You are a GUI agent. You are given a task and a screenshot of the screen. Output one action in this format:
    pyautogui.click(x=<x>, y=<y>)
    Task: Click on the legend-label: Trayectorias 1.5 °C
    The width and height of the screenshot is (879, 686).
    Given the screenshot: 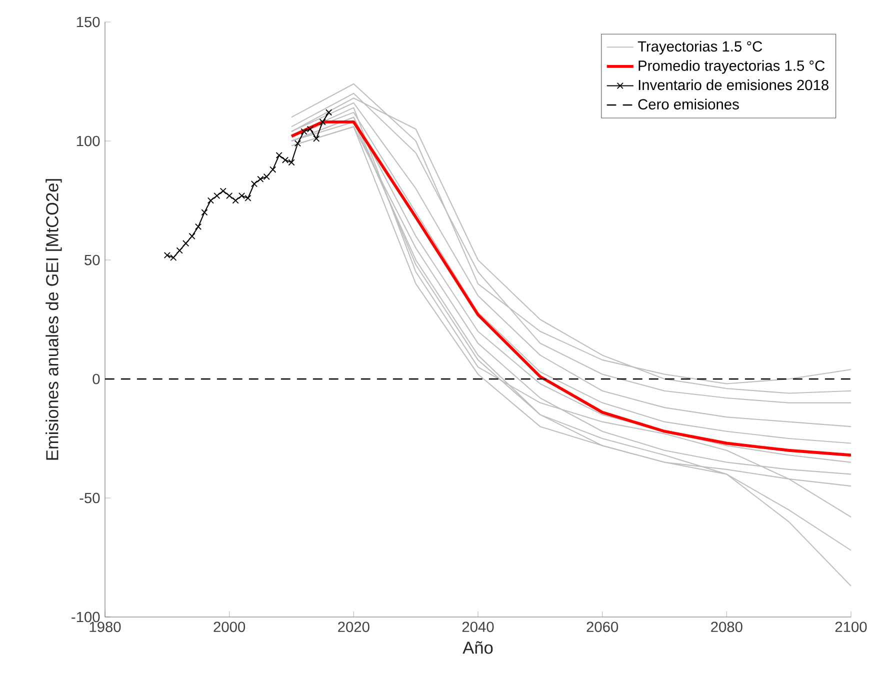 What is the action you would take?
    pyautogui.click(x=700, y=47)
    